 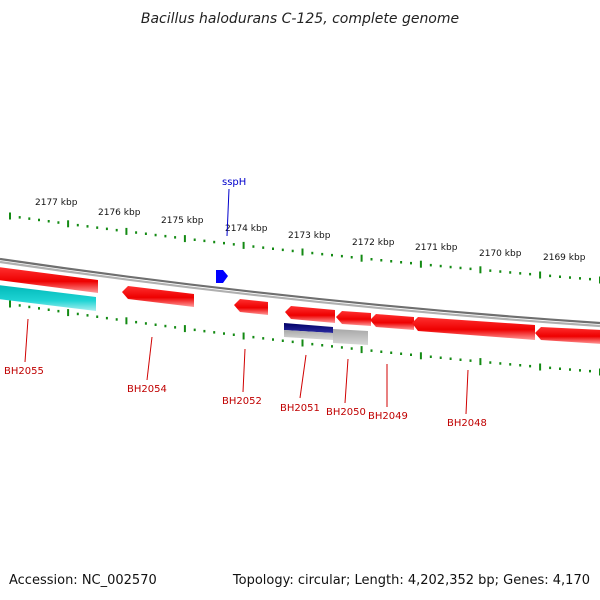 What do you see at coordinates (244, 370) in the screenshot?
I see `BH2052-leader` at bounding box center [244, 370].